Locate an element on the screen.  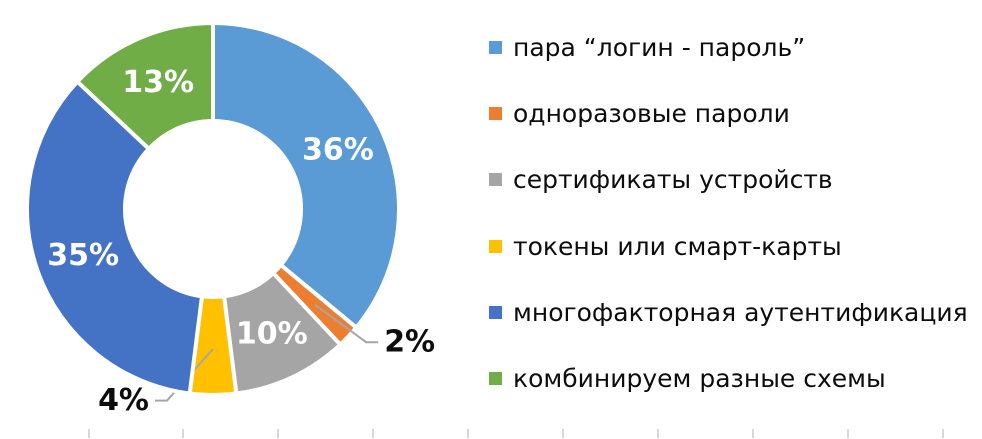
legend-item-label: пара “логин - пароль” is located at coordinates (659, 47).